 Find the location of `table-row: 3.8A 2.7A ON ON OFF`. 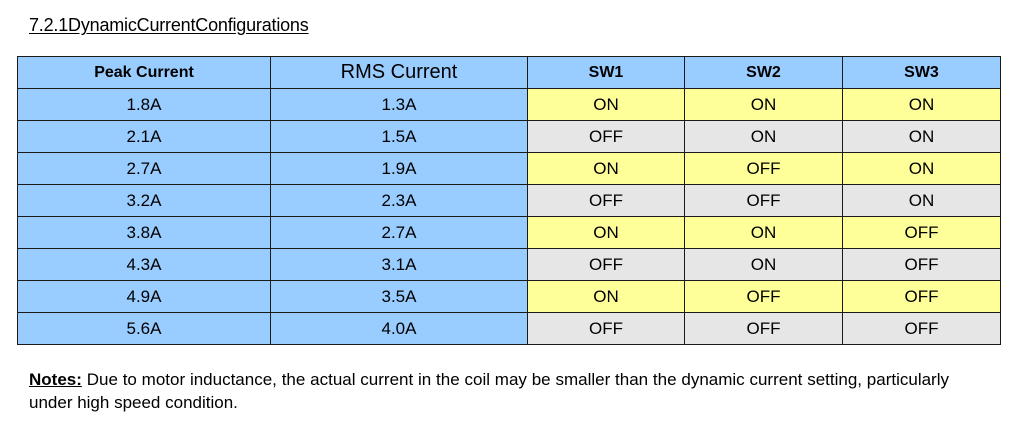

table-row: 3.8A 2.7A ON ON OFF is located at coordinates (509, 232).